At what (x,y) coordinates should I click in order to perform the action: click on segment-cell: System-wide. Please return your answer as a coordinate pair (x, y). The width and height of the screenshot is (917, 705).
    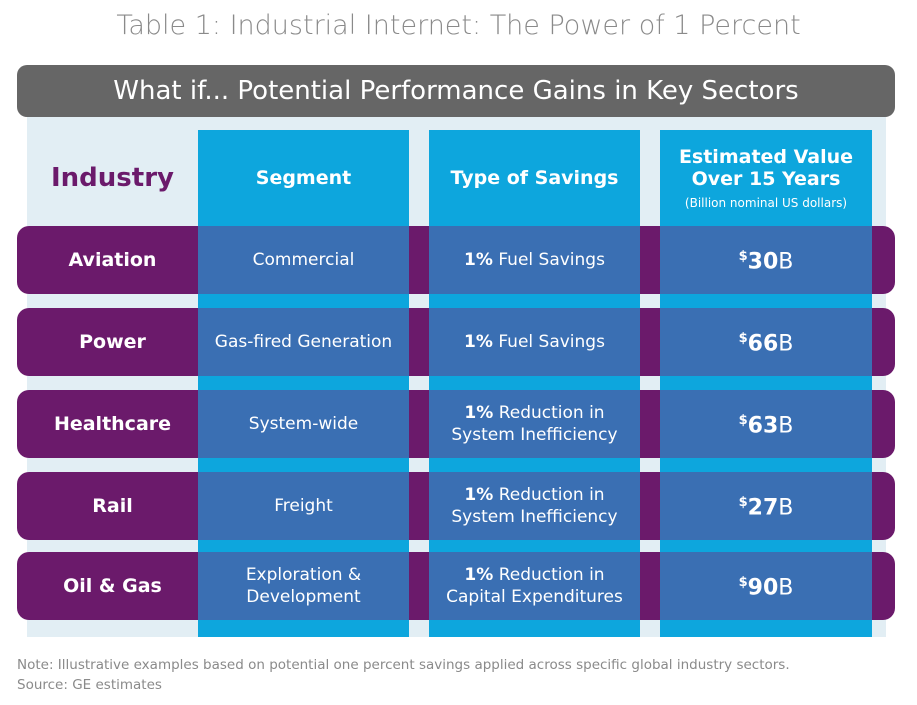
    Looking at the image, I should click on (303, 424).